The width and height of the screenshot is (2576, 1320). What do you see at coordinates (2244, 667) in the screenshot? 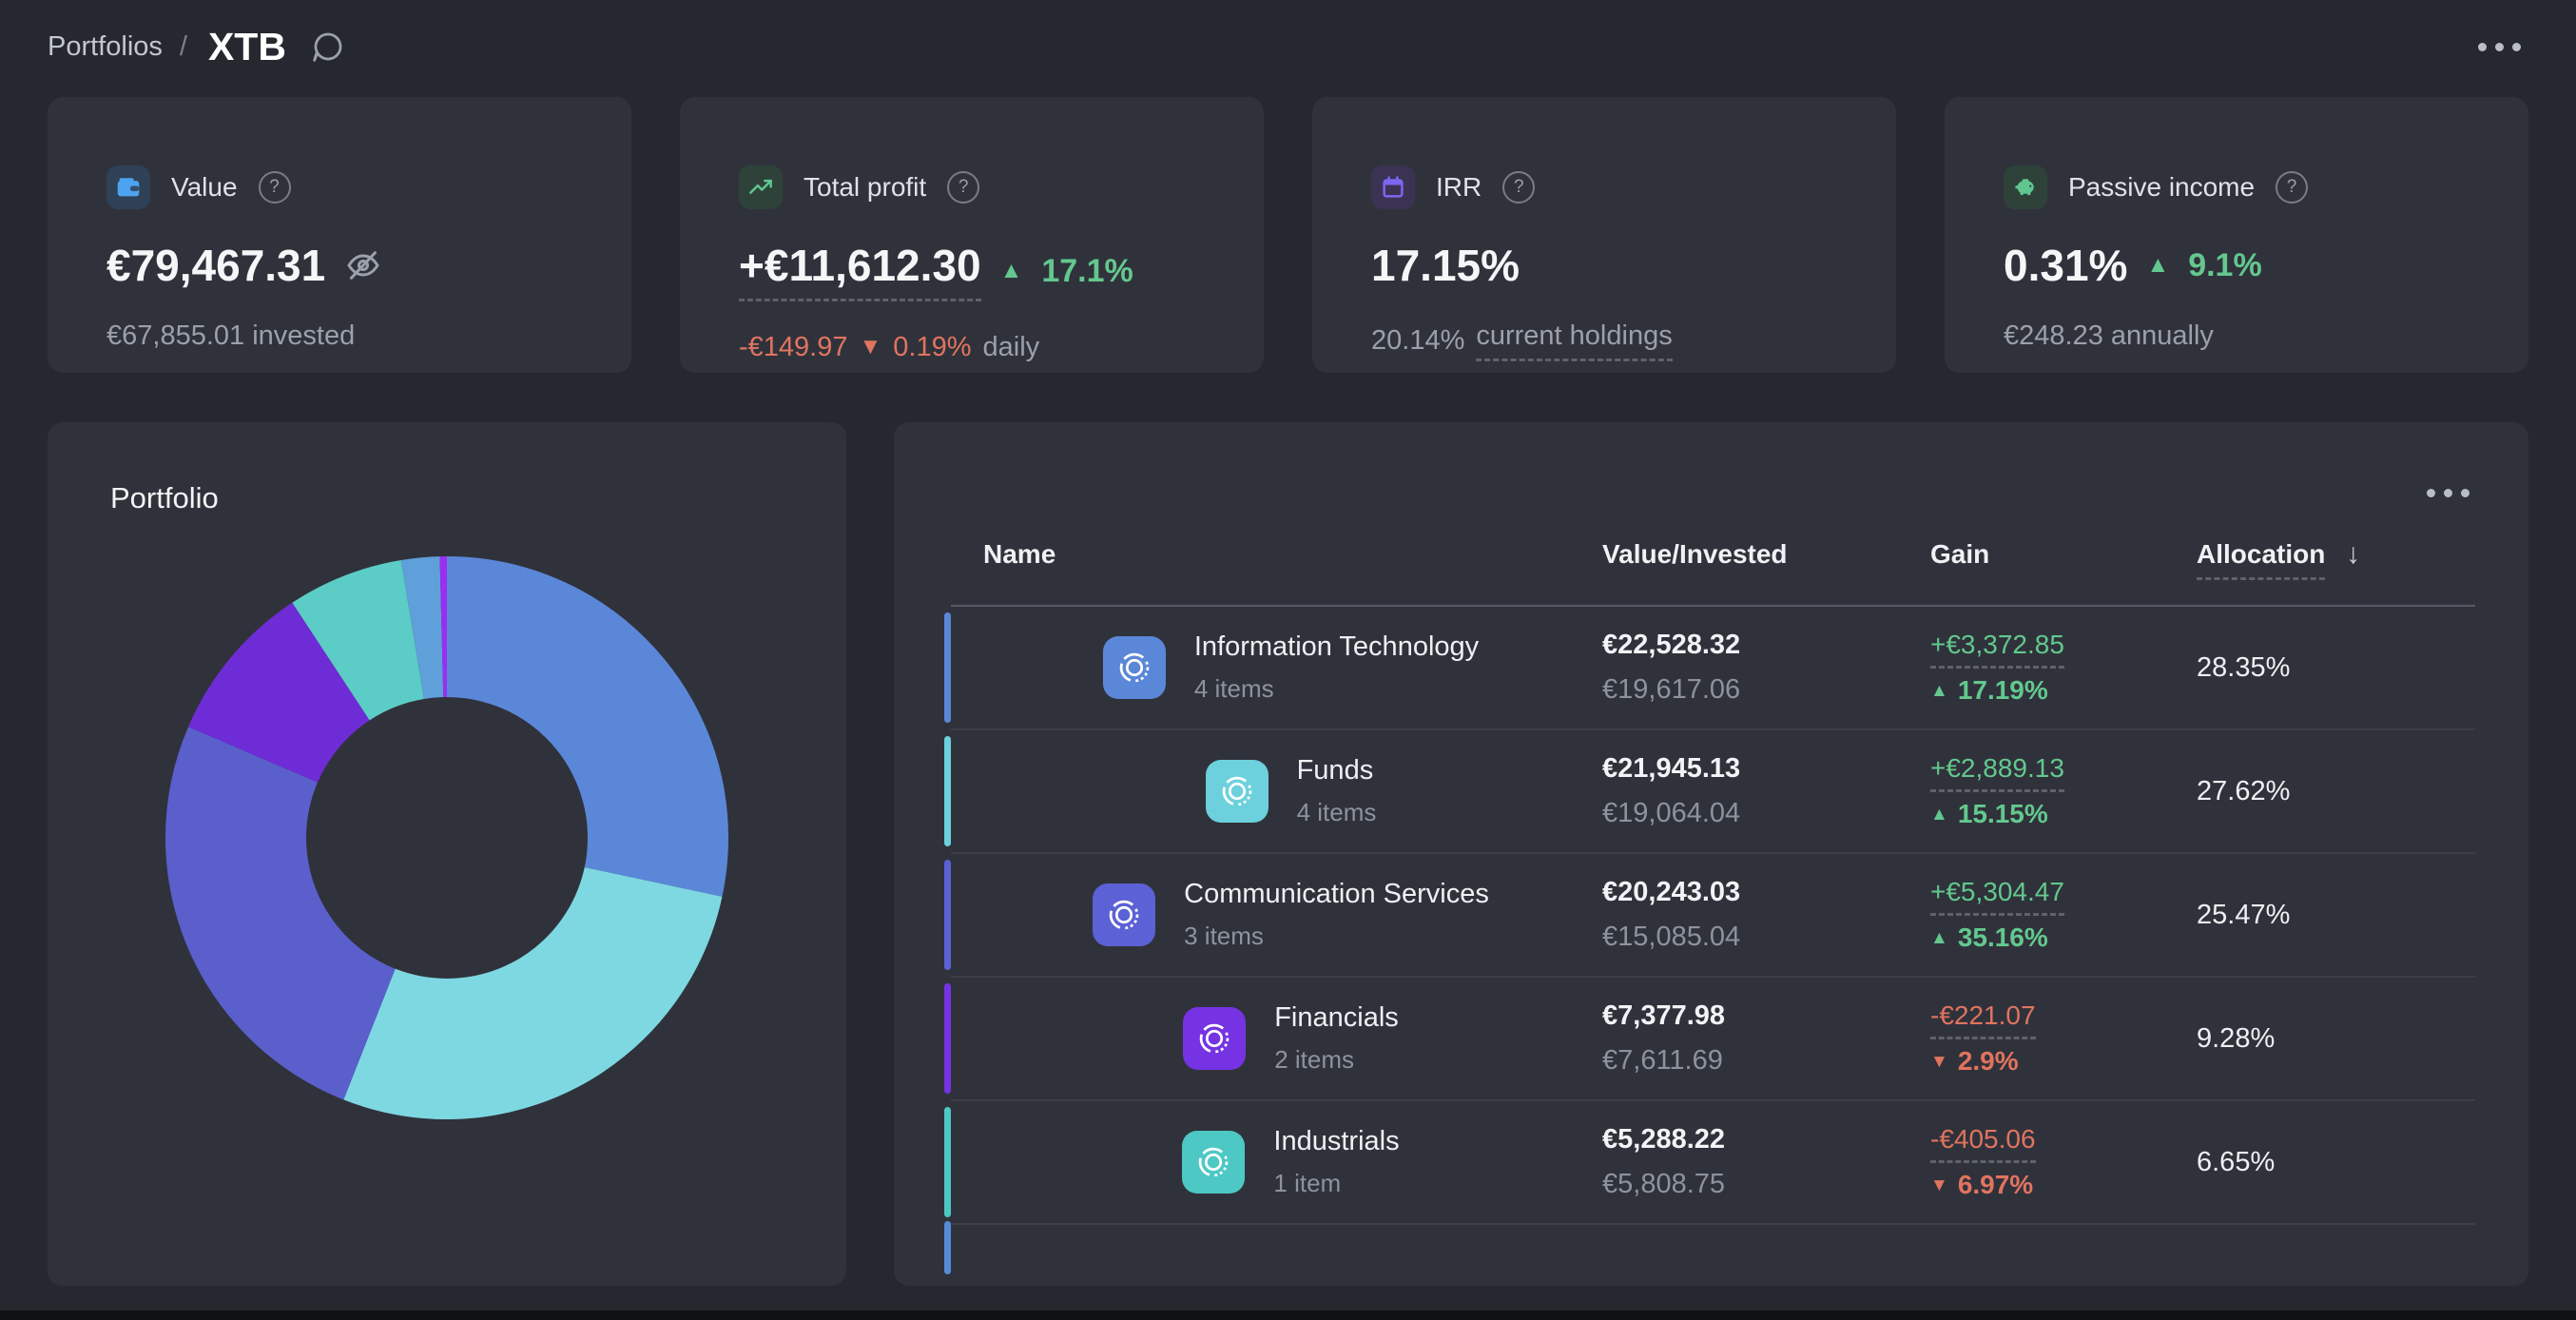
I see `sector-allocation: 28.35%` at bounding box center [2244, 667].